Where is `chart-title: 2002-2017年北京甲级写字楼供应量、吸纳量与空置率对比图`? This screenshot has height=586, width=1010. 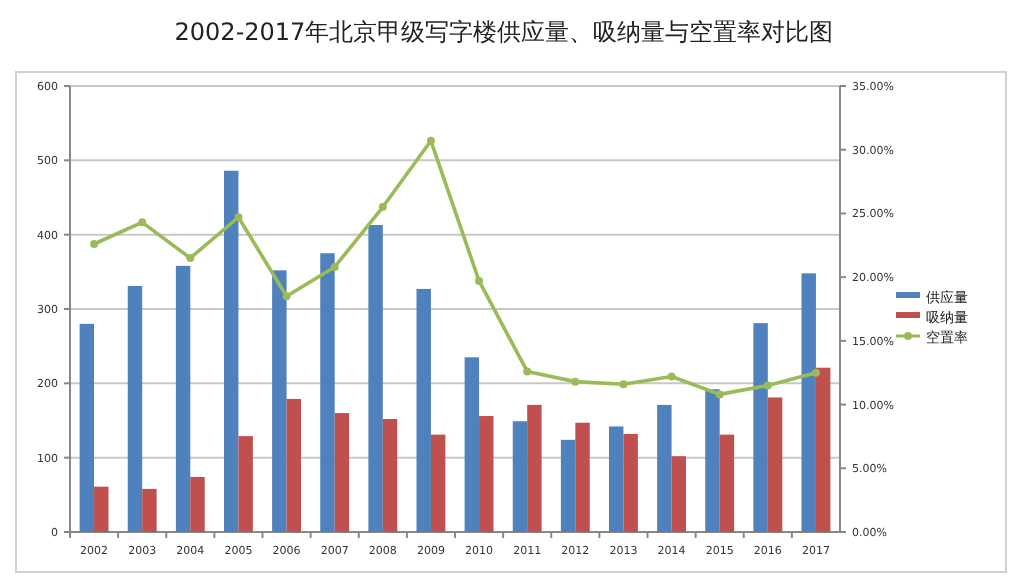
chart-title: 2002-2017年北京甲级写字楼供应量、吸纳量与空置率对比图 is located at coordinates (504, 32).